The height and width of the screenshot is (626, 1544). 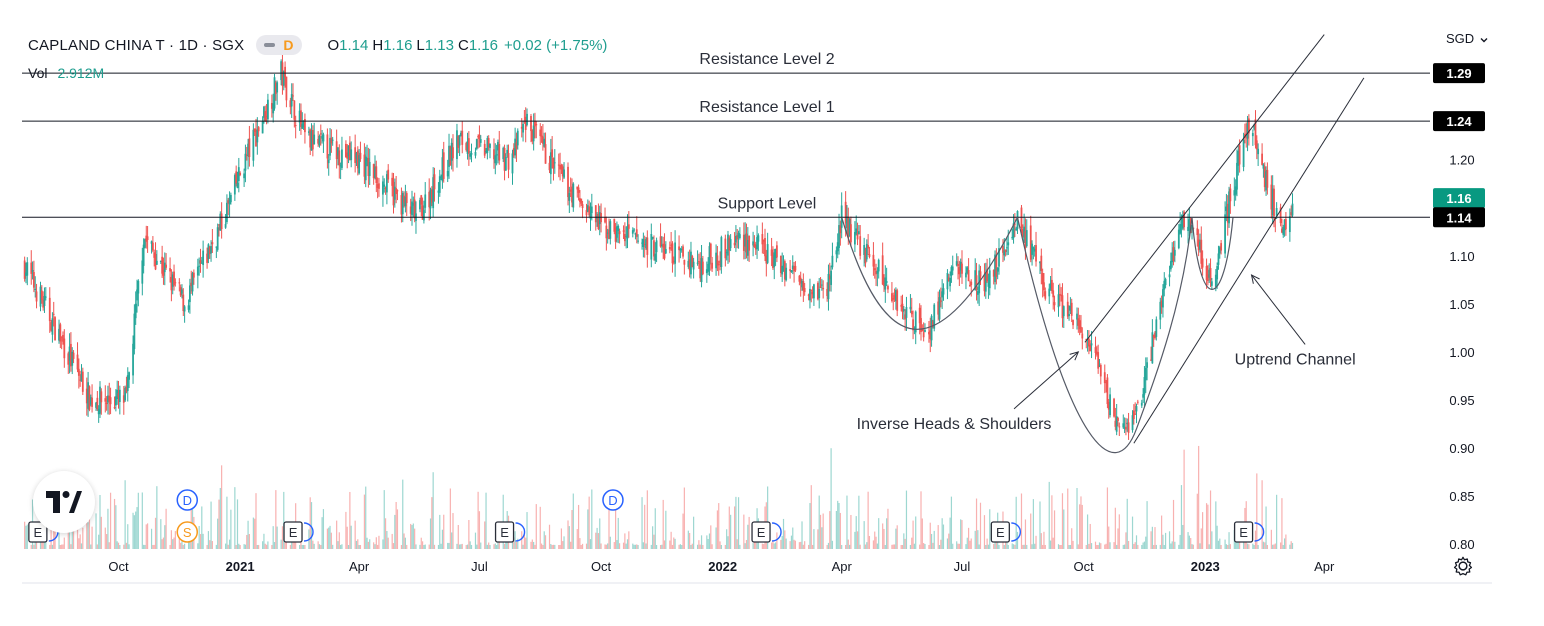 What do you see at coordinates (1463, 566) in the screenshot?
I see `gear-icon` at bounding box center [1463, 566].